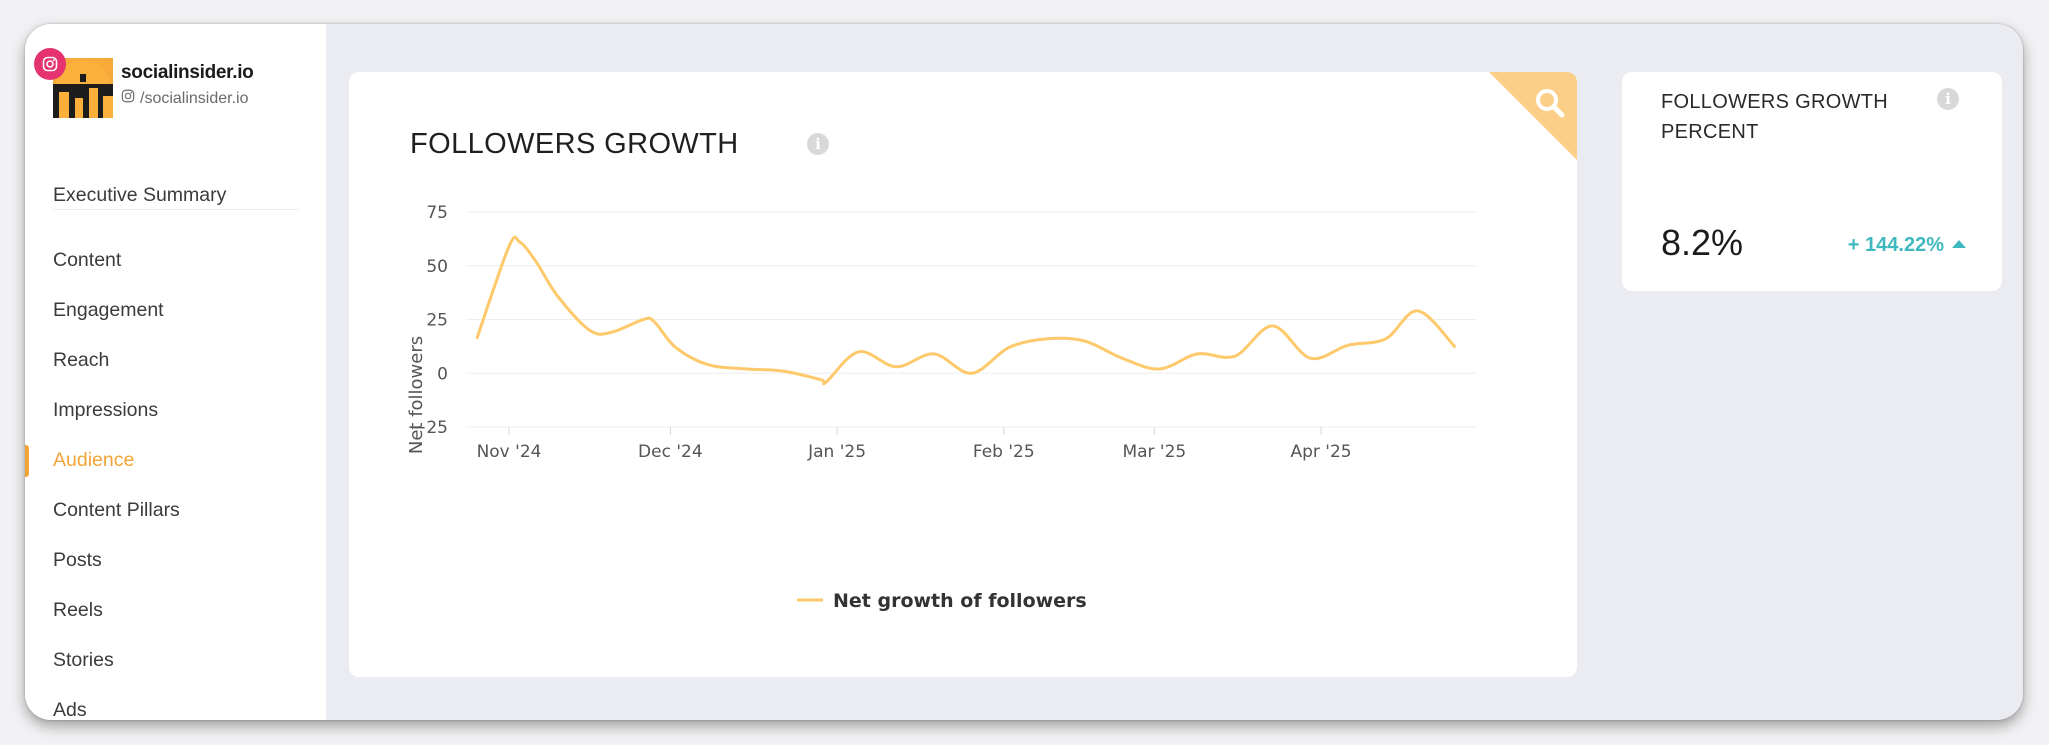 The width and height of the screenshot is (2049, 745). I want to click on y-tick-label: 50, so click(437, 267).